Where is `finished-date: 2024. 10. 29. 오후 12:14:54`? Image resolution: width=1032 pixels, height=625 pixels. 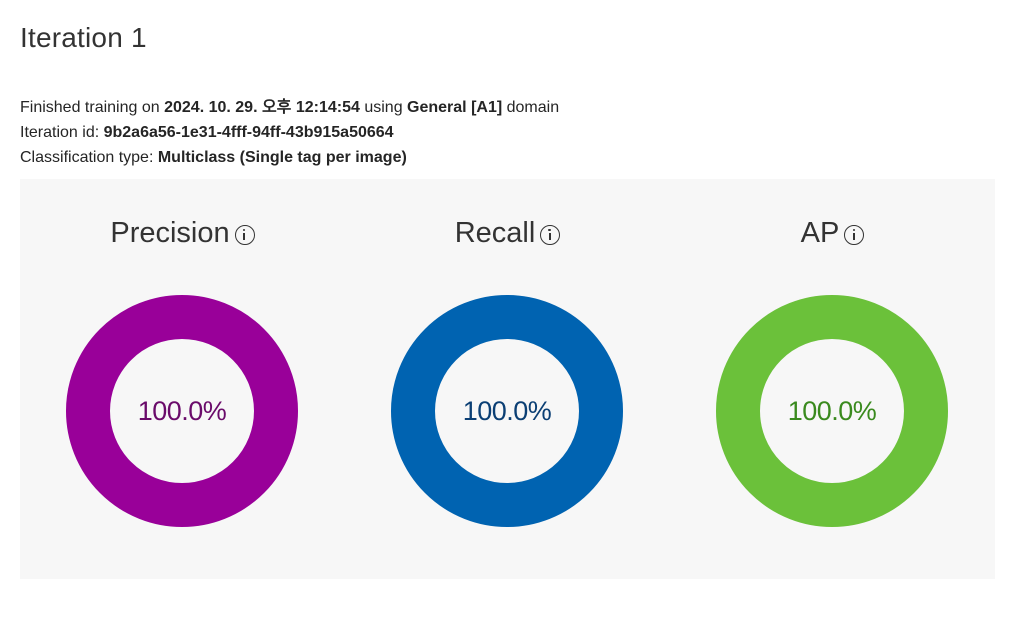
finished-date: 2024. 10. 29. 오후 12:14:54 is located at coordinates (262, 107).